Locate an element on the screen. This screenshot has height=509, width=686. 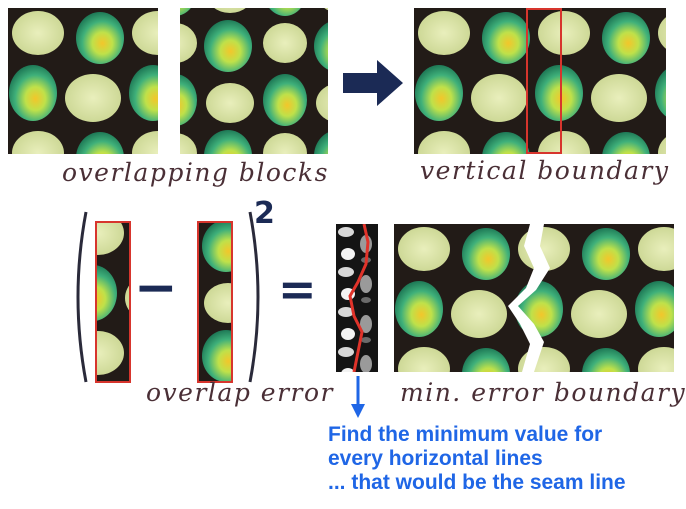
right-arrow-icon is located at coordinates (374, 83).